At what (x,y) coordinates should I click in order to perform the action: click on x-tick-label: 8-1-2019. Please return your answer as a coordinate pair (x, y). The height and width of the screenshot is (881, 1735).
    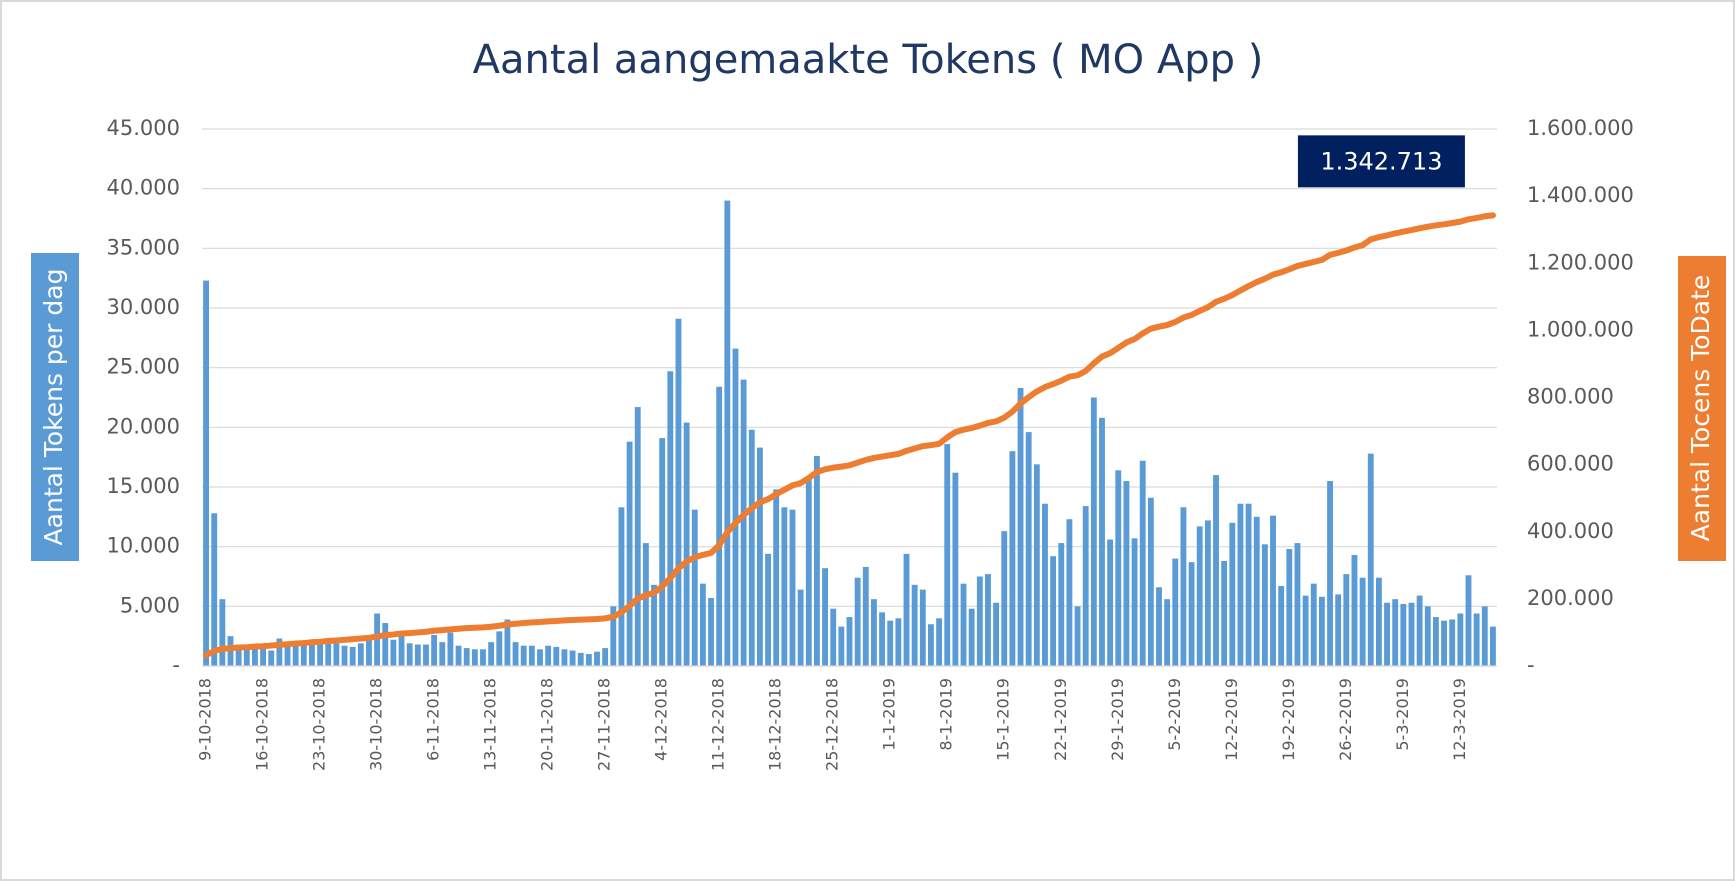
    Looking at the image, I should click on (946, 714).